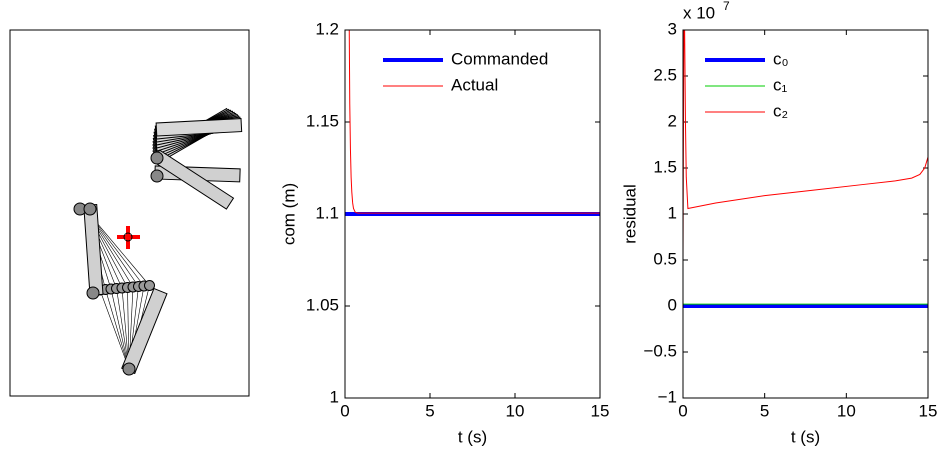  Describe the element at coordinates (149, 285) in the screenshot. I see `fan-joint` at that location.